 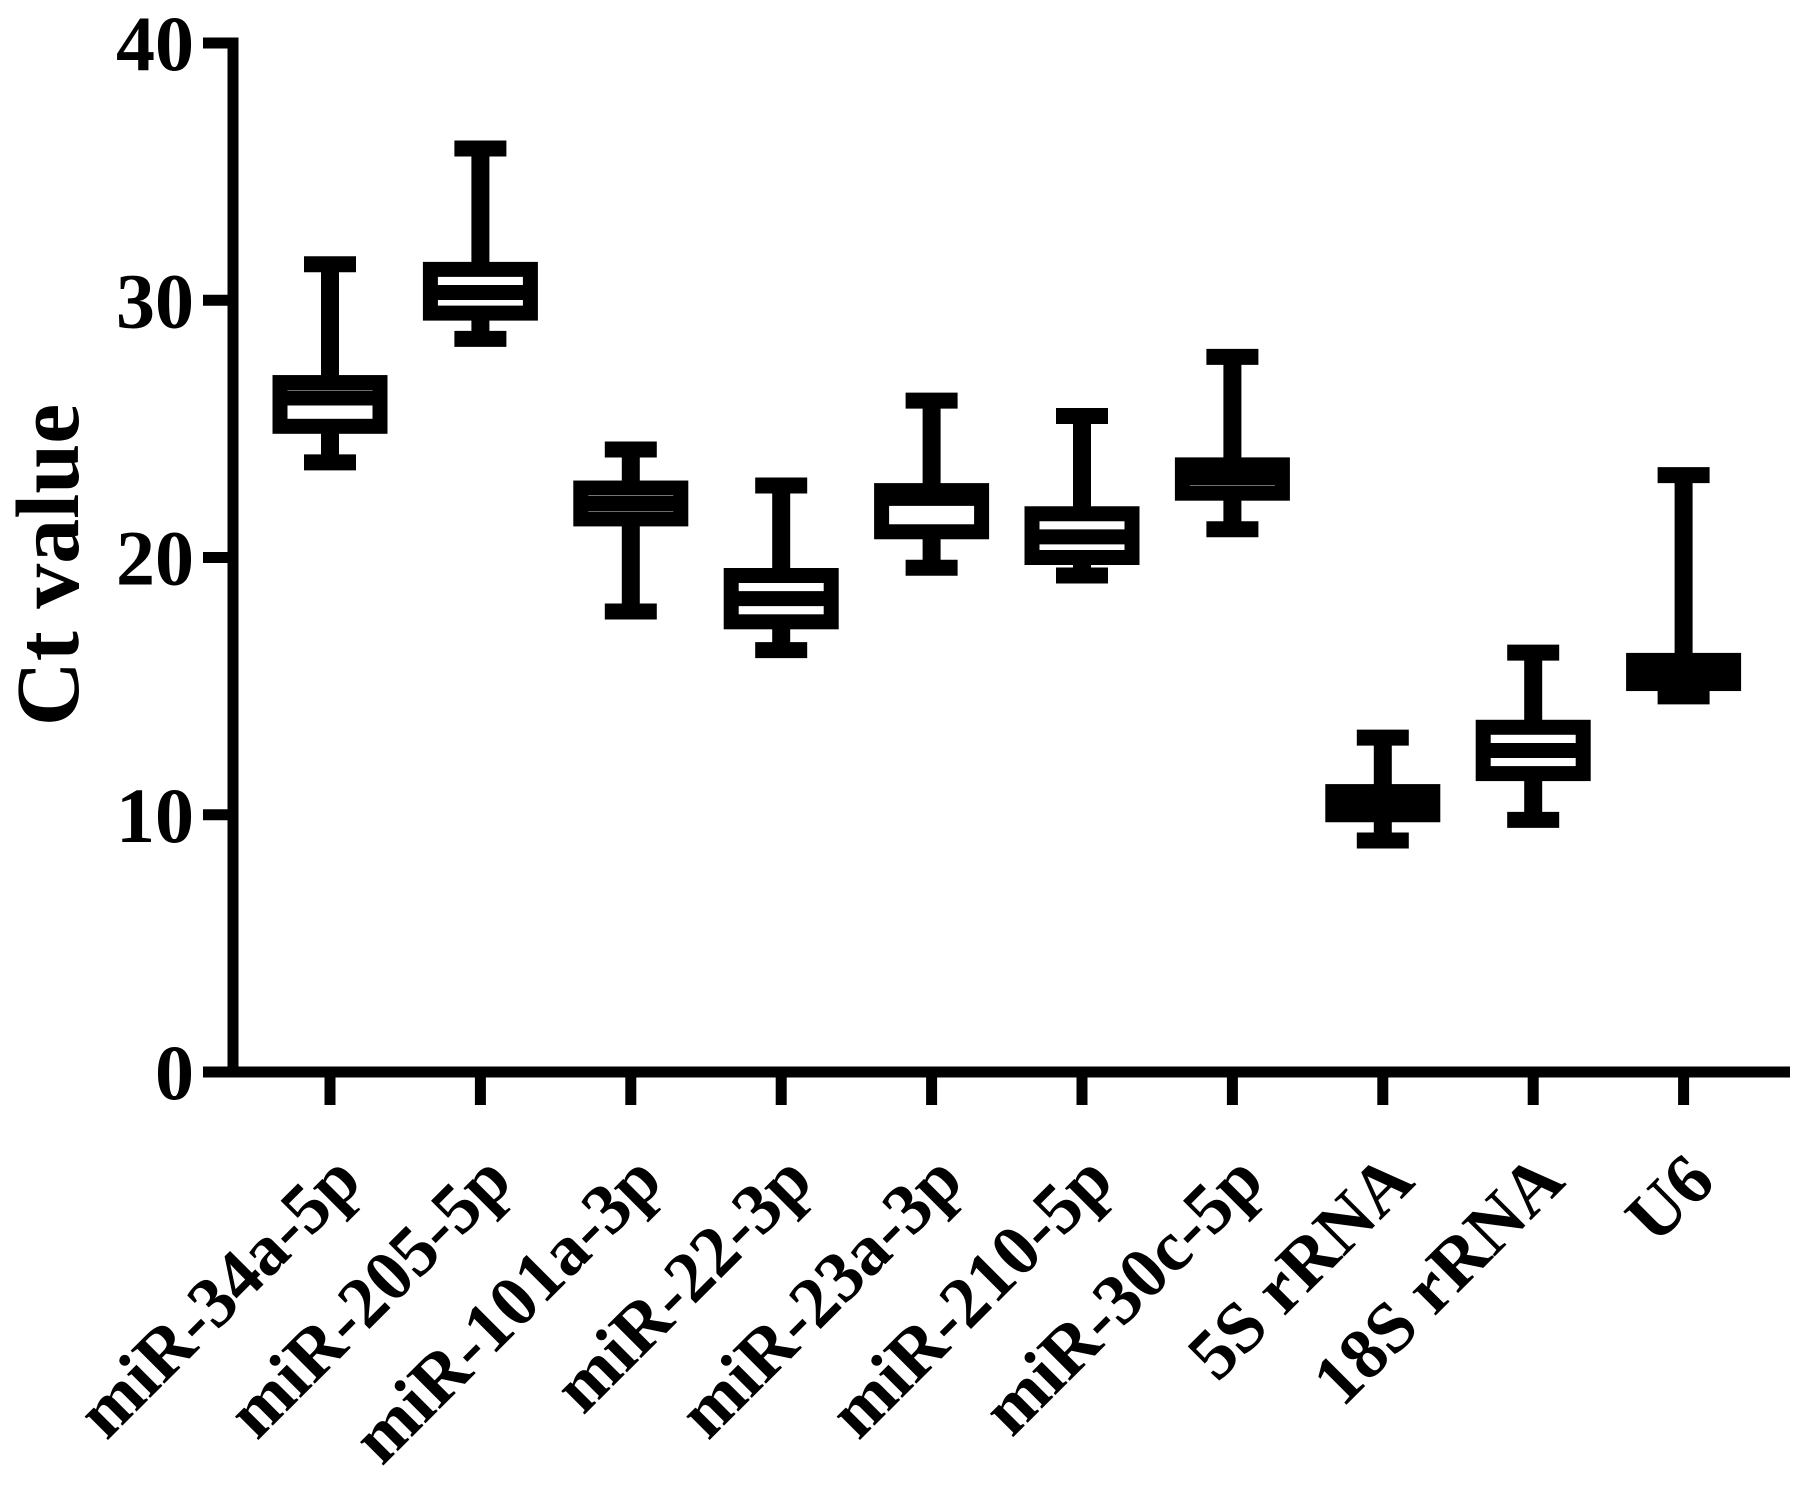 I want to click on y-tick-label: 20, so click(x=155, y=558).